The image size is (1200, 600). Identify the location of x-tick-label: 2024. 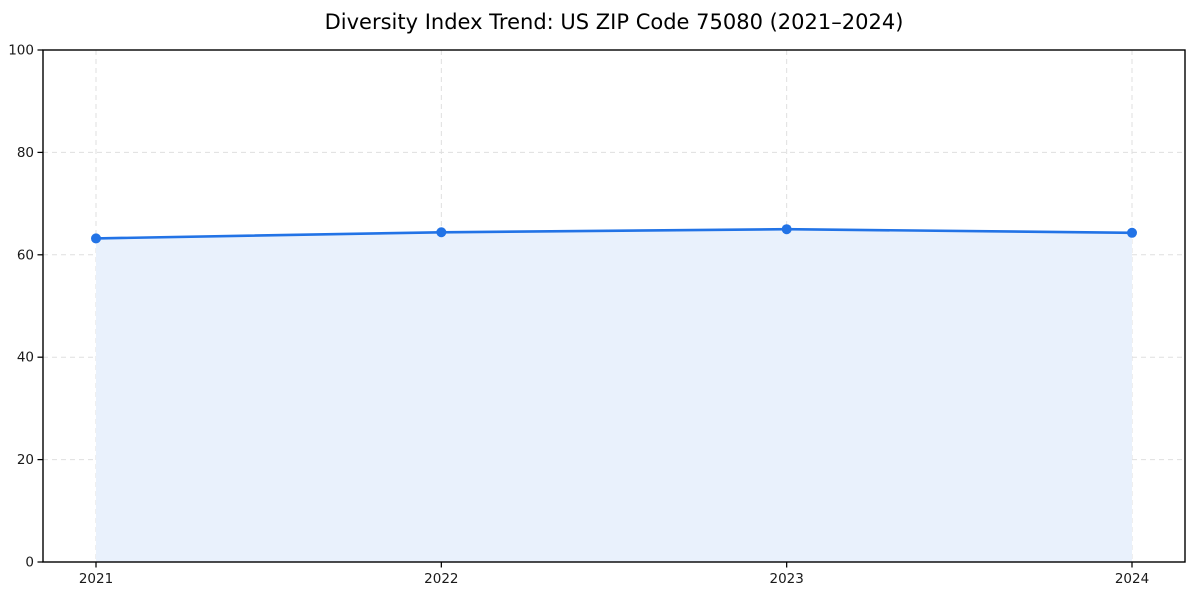
(1132, 579).